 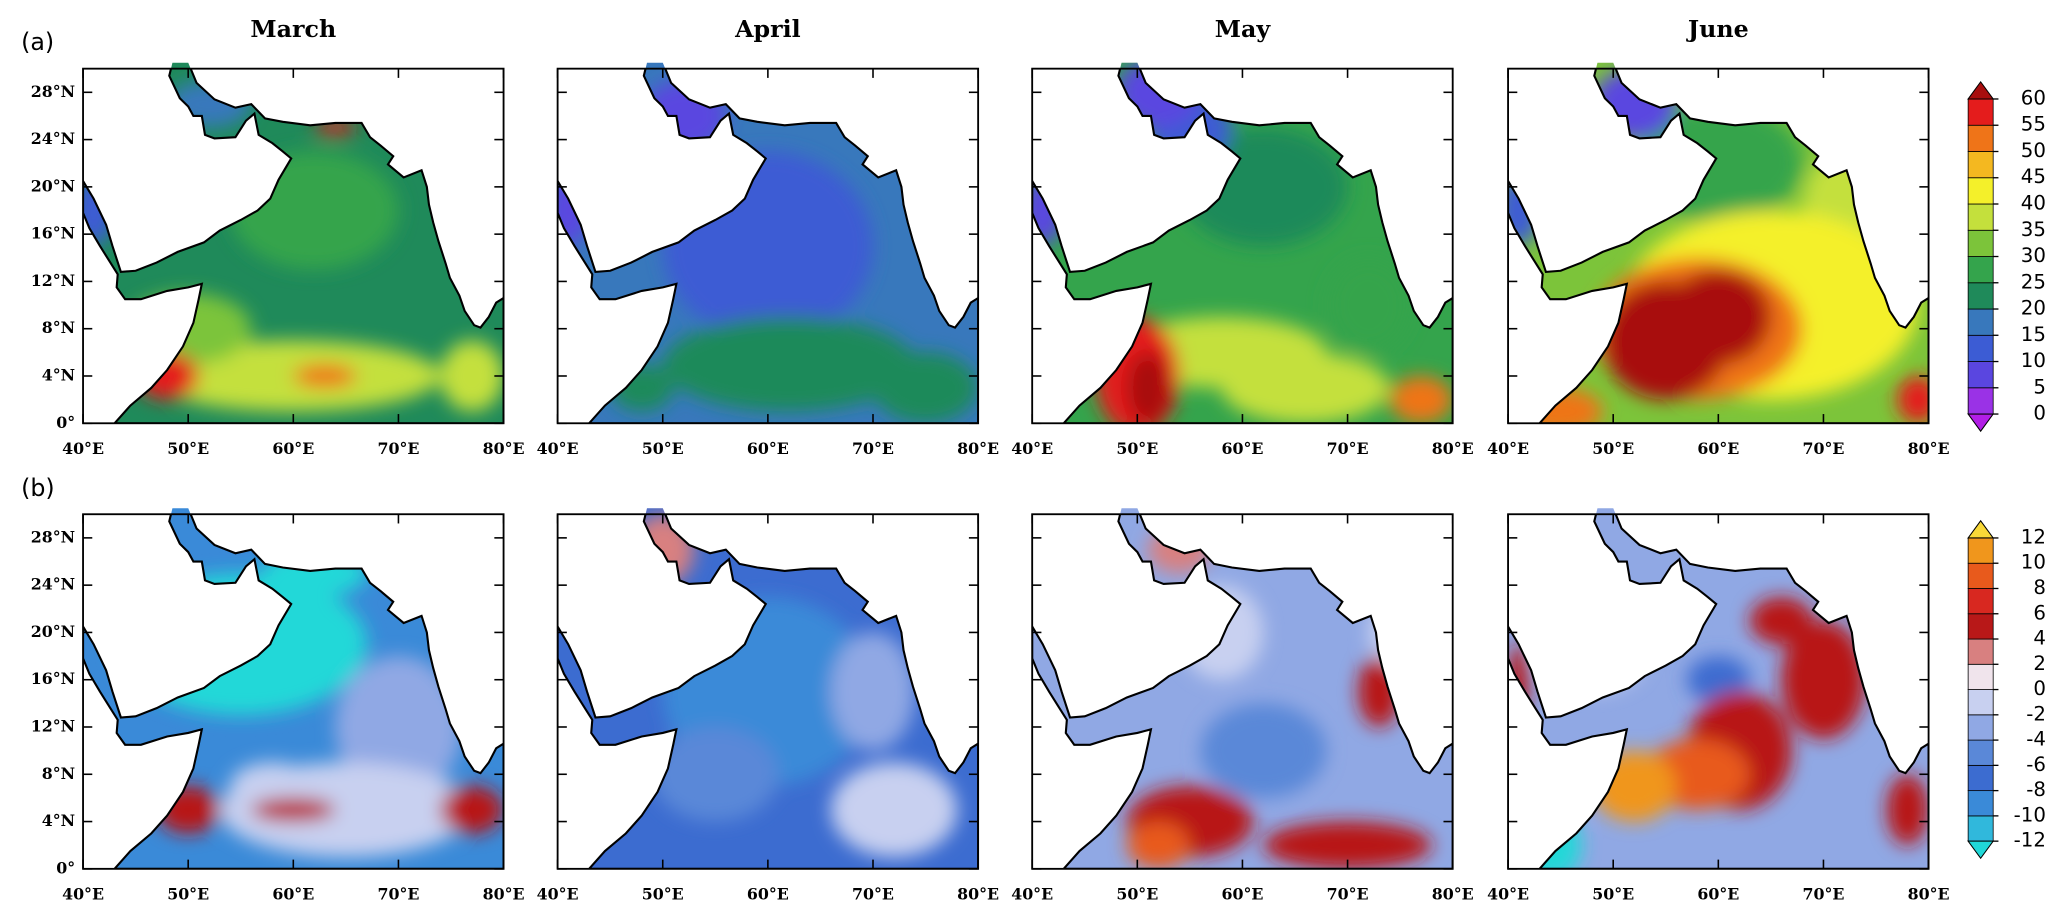 I want to click on colorbar-label: 5, so click(x=2039, y=386).